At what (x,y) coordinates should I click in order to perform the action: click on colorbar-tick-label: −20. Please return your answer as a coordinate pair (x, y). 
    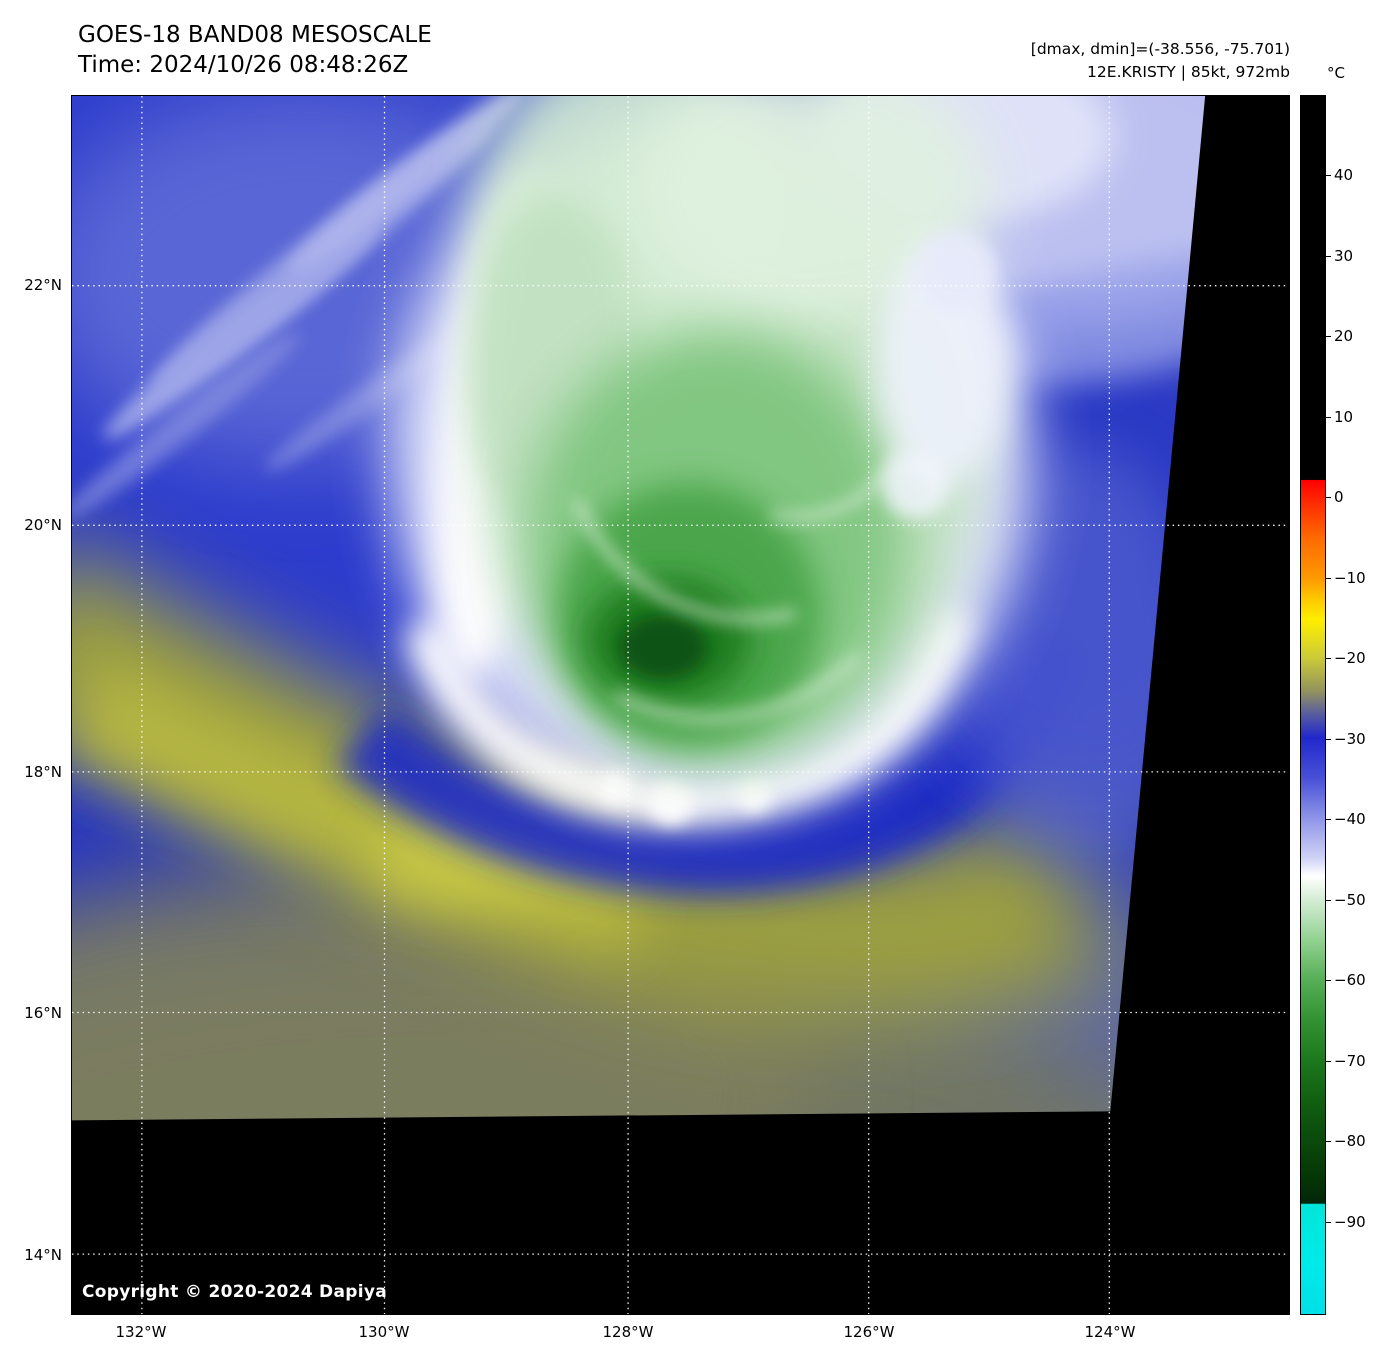
    Looking at the image, I should click on (1350, 658).